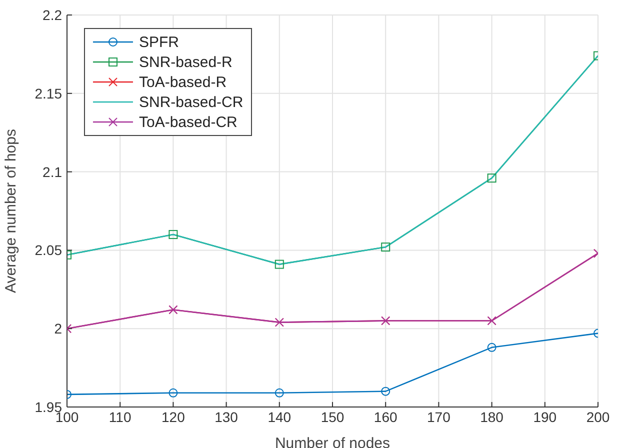 This screenshot has width=617, height=448. I want to click on y-tick-label: 2.1, so click(52, 172).